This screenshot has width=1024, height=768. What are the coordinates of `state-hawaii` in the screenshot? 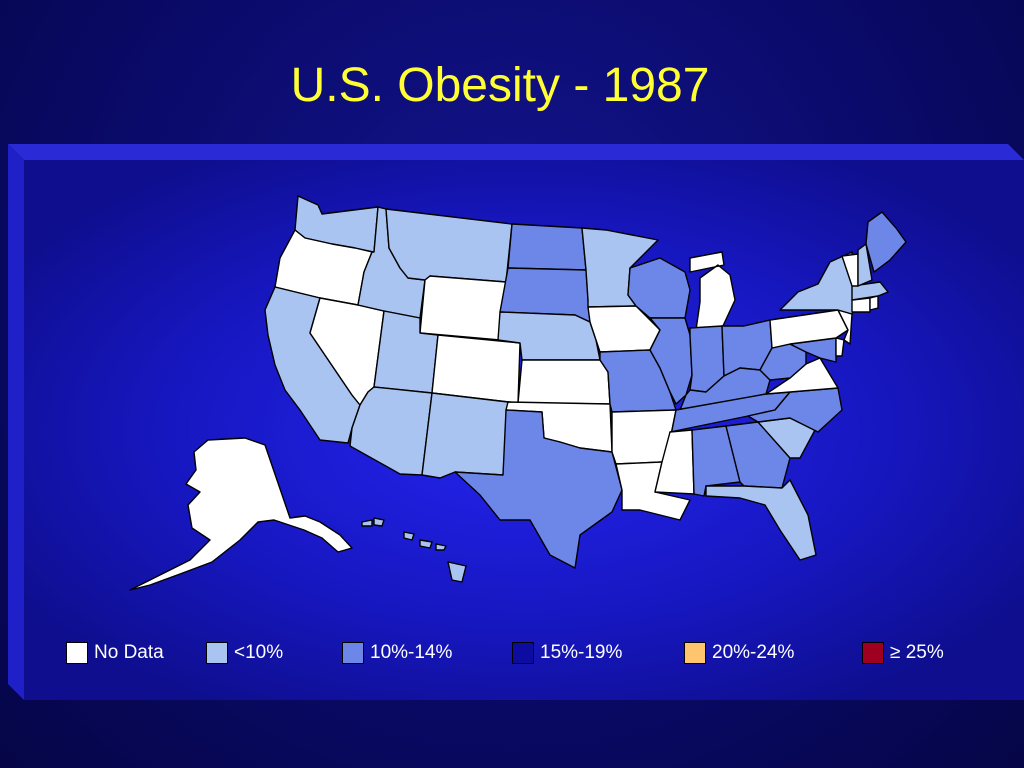 It's located at (414, 550).